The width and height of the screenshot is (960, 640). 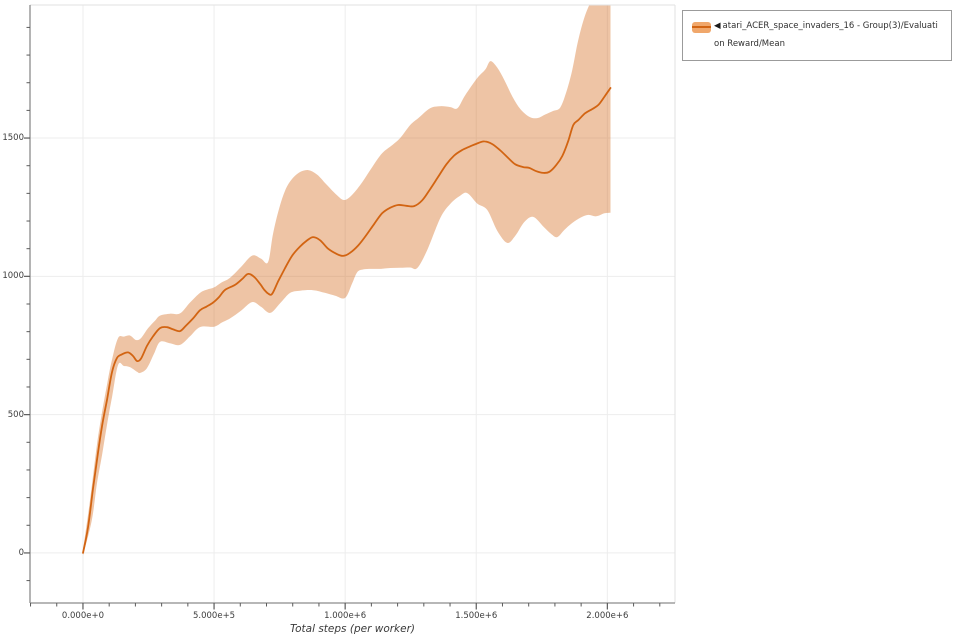 I want to click on x-tick-label: 1.500e+6, so click(x=476, y=616).